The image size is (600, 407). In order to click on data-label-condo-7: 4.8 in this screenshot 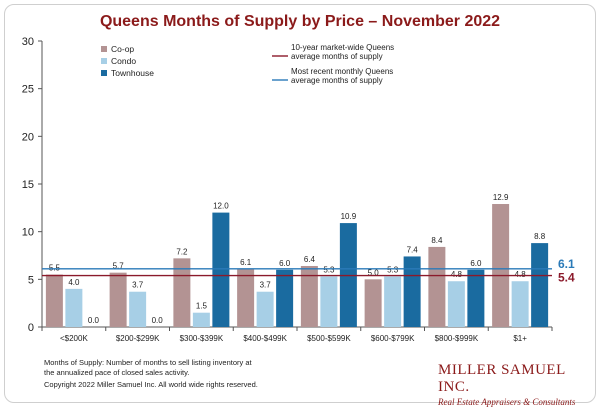, I will do `click(521, 274)`.